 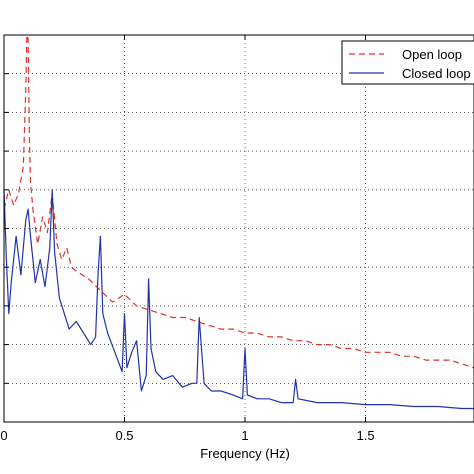 What do you see at coordinates (124, 435) in the screenshot?
I see `x-tick-label: 0.5` at bounding box center [124, 435].